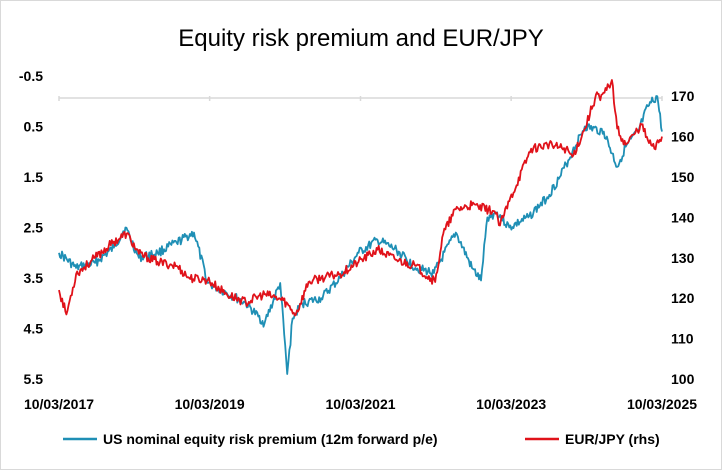  Describe the element at coordinates (360, 38) in the screenshot. I see `chart-title: Equity risk premium and EUR/JPY` at that location.